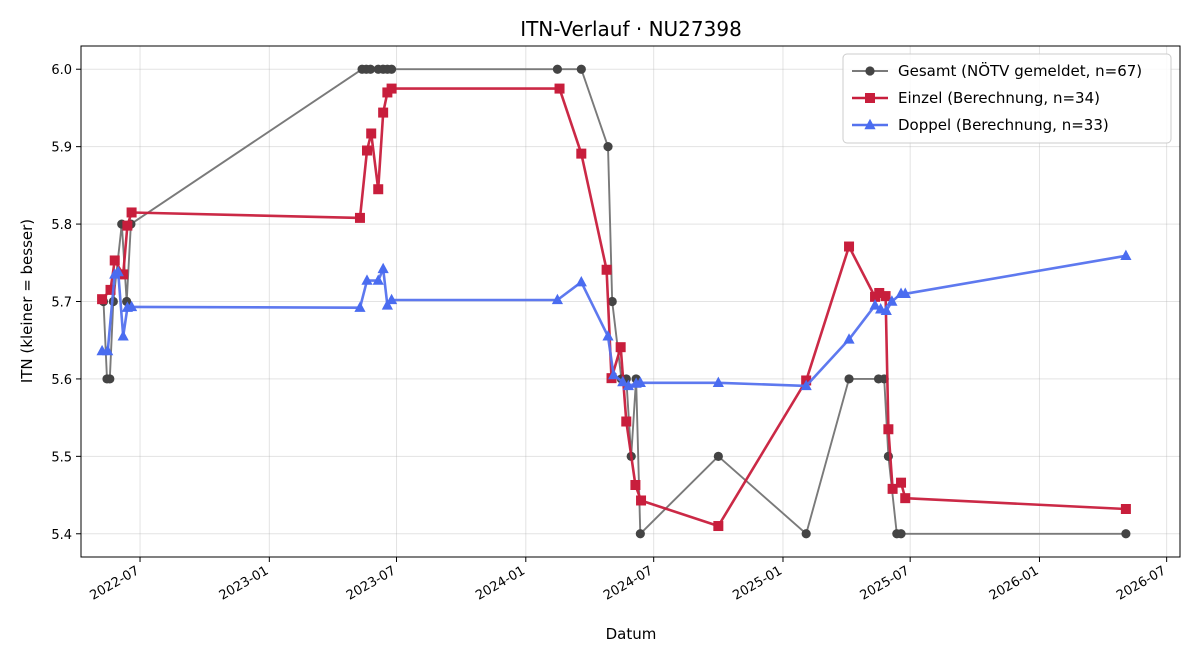 This screenshot has width=1200, height=660. What do you see at coordinates (500, 583) in the screenshot?
I see `x-tick-label: 2024-01` at bounding box center [500, 583].